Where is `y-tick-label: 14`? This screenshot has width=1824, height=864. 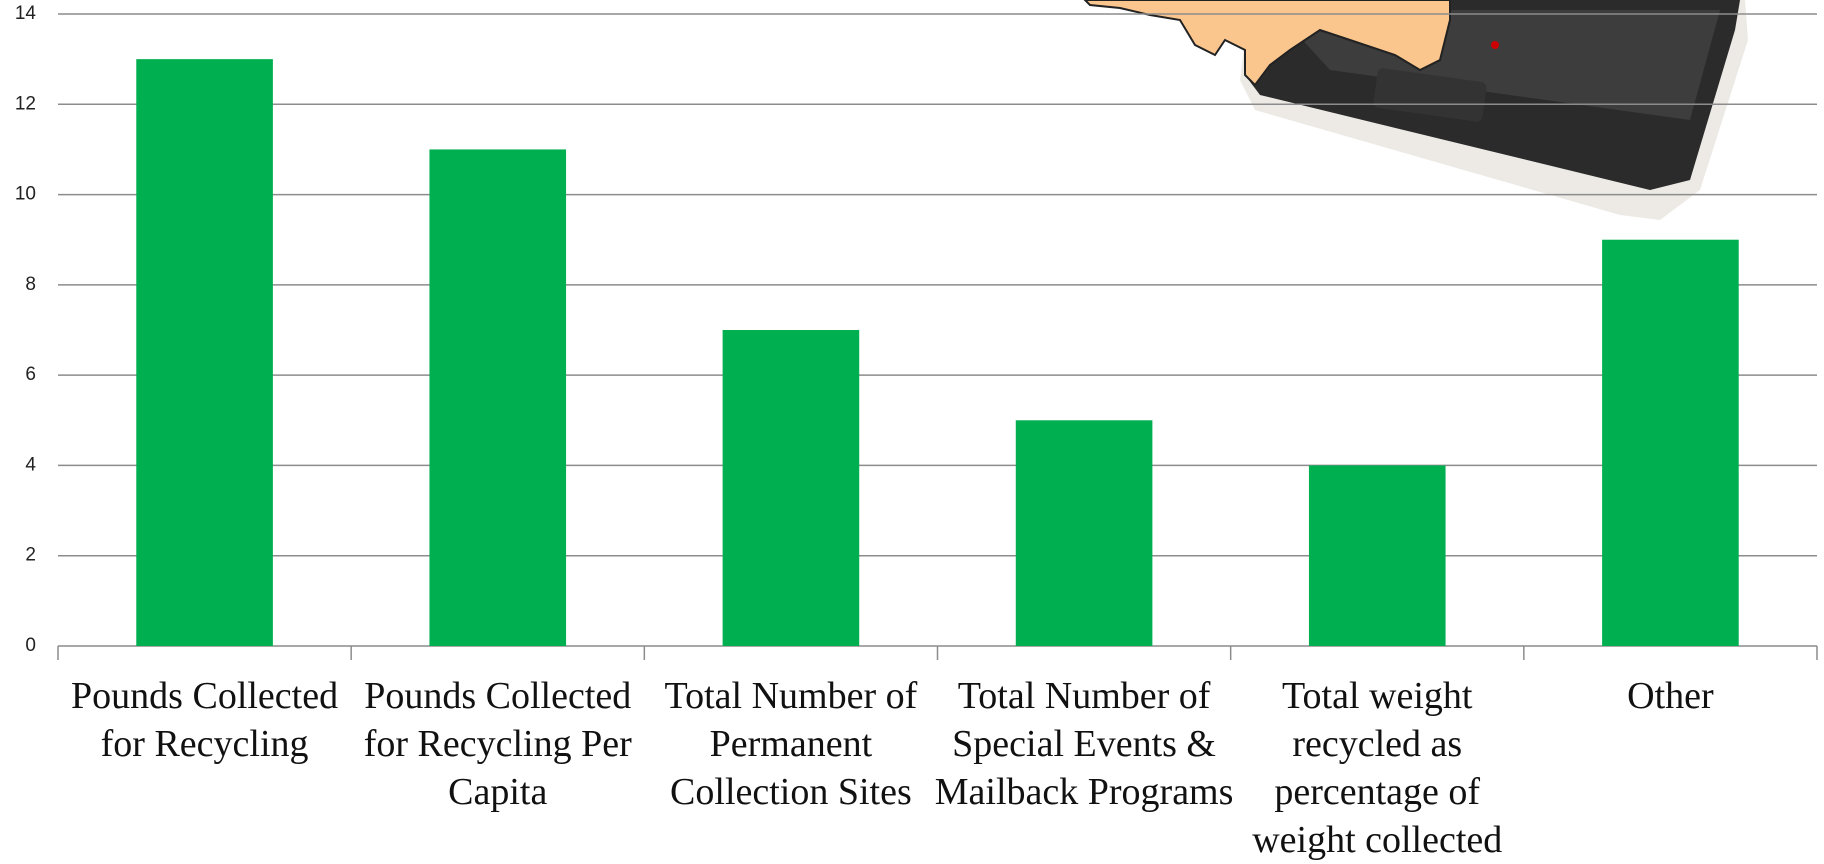 y-tick-label: 14 is located at coordinates (26, 13).